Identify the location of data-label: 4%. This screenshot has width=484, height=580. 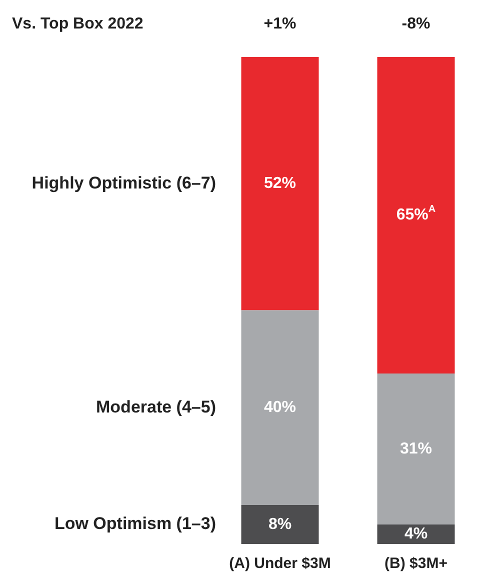
(416, 534).